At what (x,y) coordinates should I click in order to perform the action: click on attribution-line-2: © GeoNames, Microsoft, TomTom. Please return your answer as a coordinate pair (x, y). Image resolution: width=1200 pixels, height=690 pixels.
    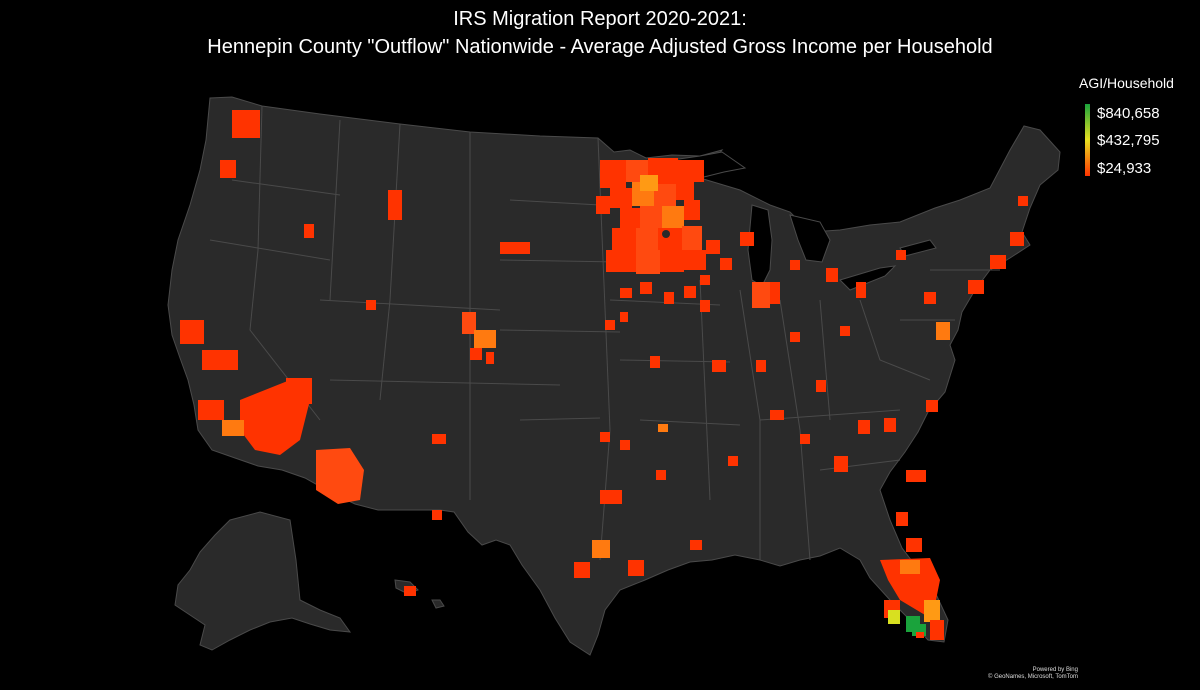
    Looking at the image, I should click on (1033, 677).